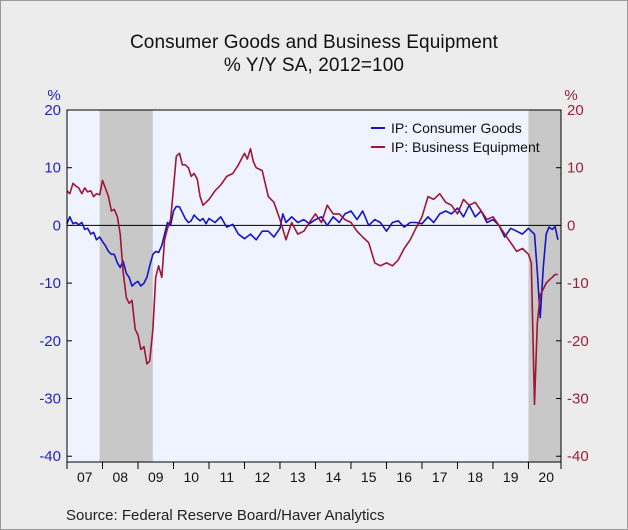 The width and height of the screenshot is (628, 530). What do you see at coordinates (120, 477) in the screenshot?
I see `x-tick-label: 08` at bounding box center [120, 477].